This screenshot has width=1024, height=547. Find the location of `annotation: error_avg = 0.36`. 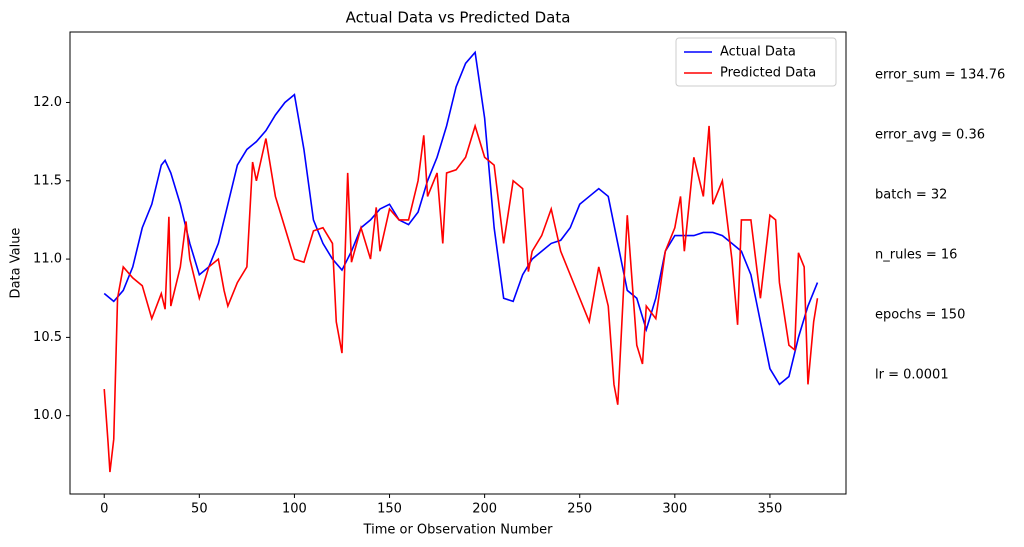

annotation: error_avg = 0.36 is located at coordinates (930, 135).